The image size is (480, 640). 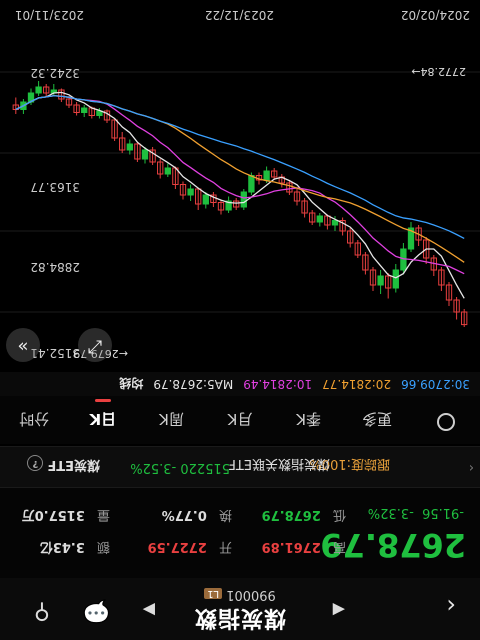 I want to click on stock-subtitle: 990001L1, so click(x=240, y=594).